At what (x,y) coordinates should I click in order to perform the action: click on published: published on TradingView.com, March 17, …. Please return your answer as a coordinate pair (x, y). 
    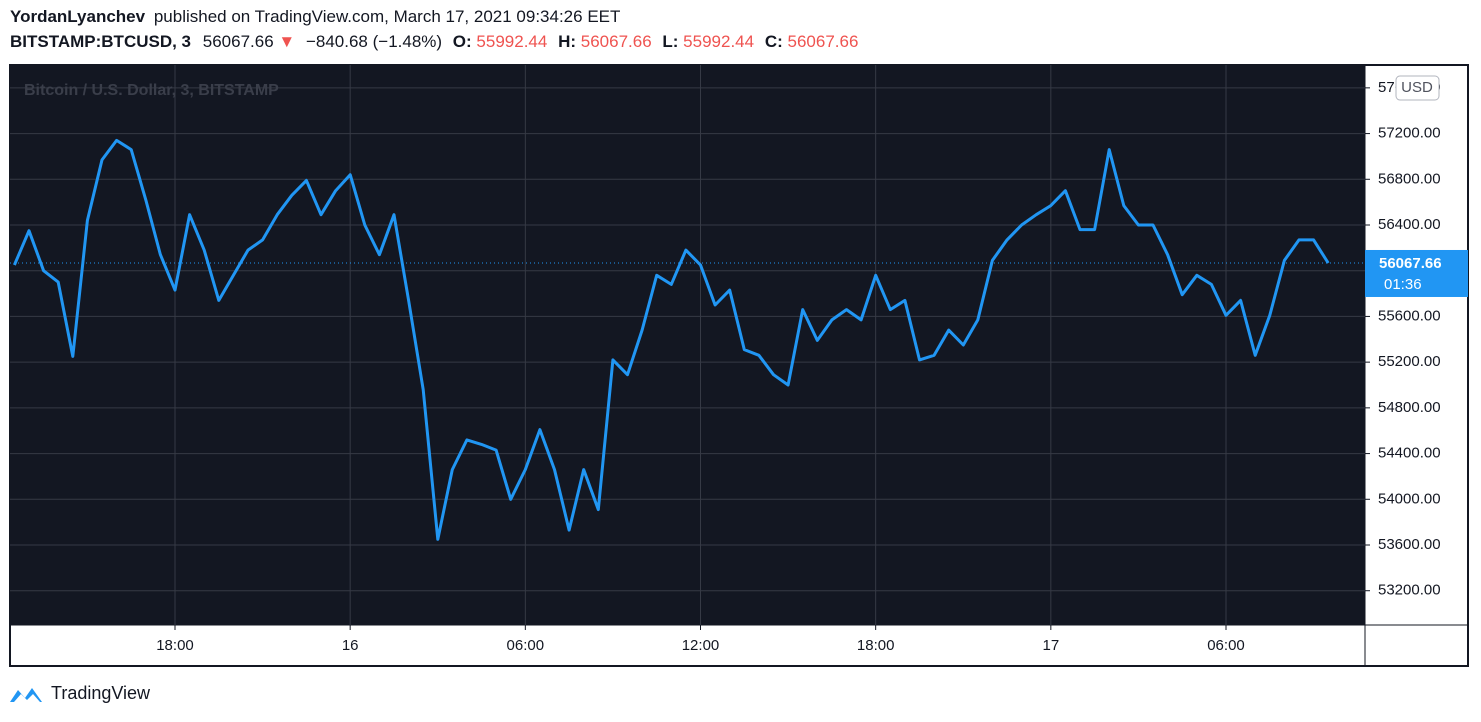
    Looking at the image, I should click on (387, 16).